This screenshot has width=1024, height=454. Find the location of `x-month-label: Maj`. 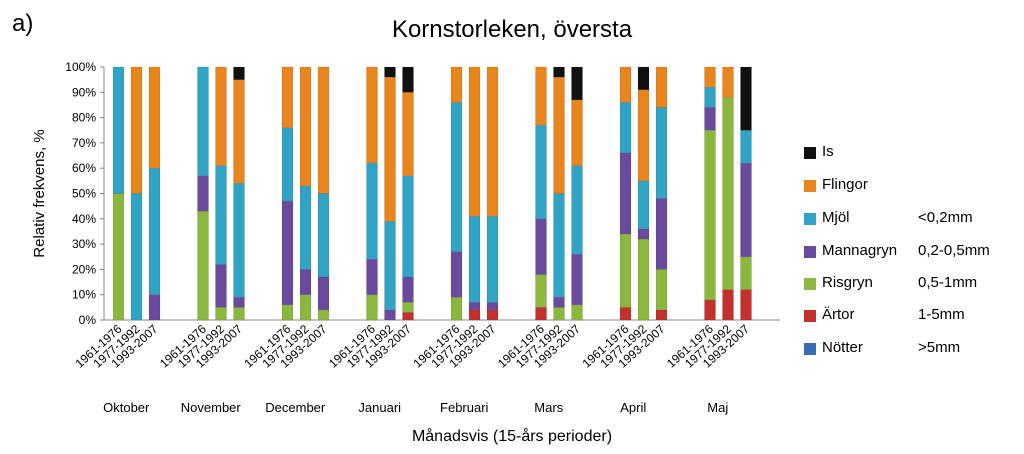

x-month-label: Maj is located at coordinates (717, 407).